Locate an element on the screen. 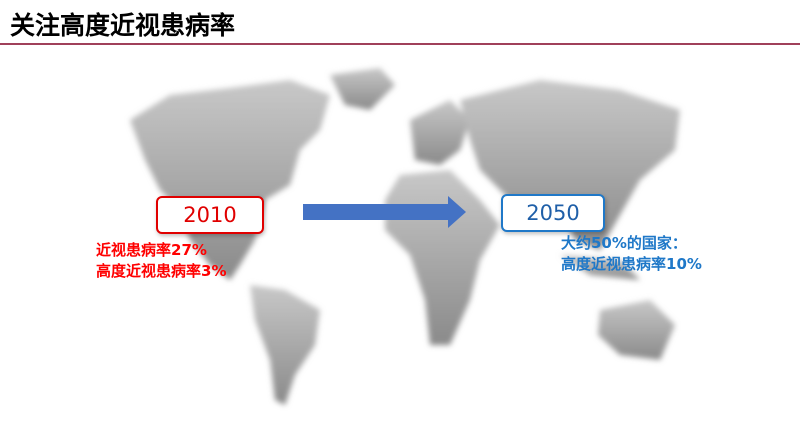 The height and width of the screenshot is (431, 800). north-america is located at coordinates (230, 180).